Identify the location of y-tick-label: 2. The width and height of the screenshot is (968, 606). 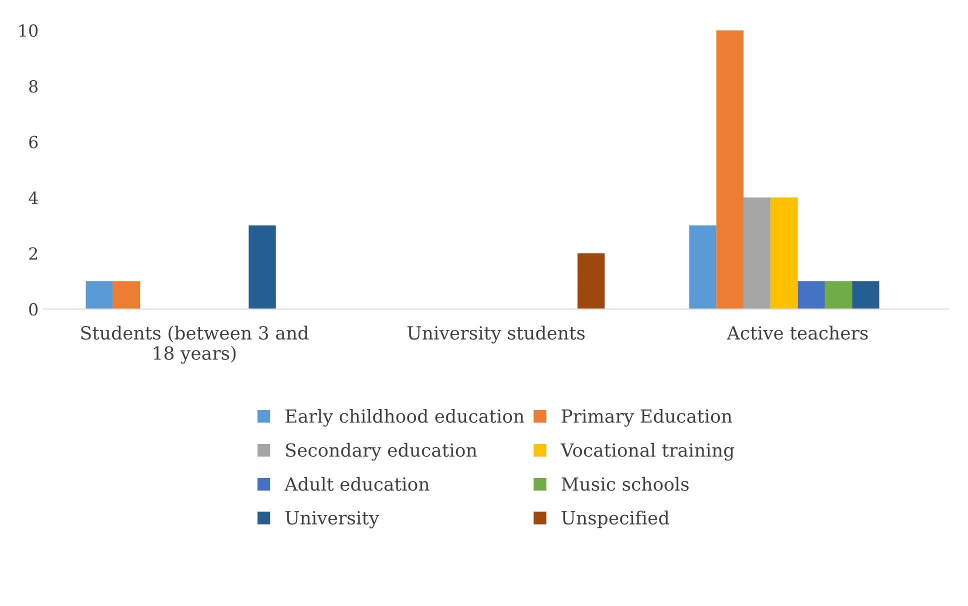
(33, 253).